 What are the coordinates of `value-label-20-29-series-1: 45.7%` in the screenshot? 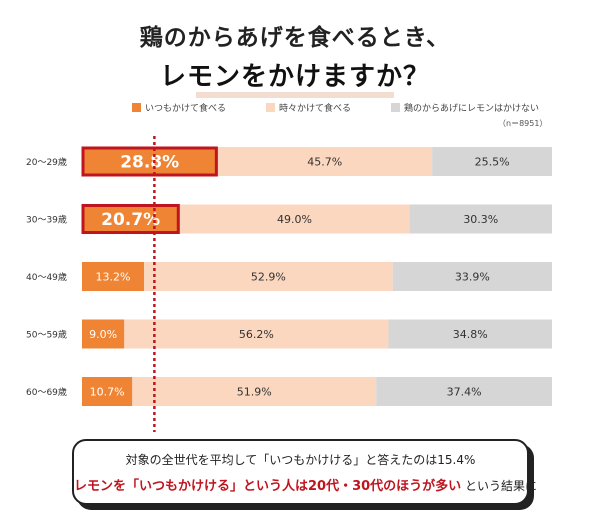 It's located at (324, 162).